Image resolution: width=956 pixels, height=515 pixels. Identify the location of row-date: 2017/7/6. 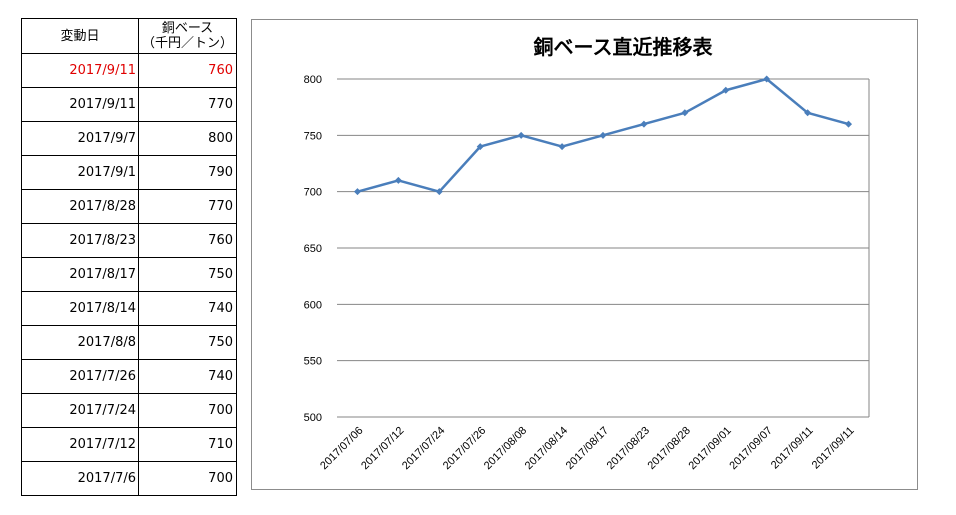
(80, 478).